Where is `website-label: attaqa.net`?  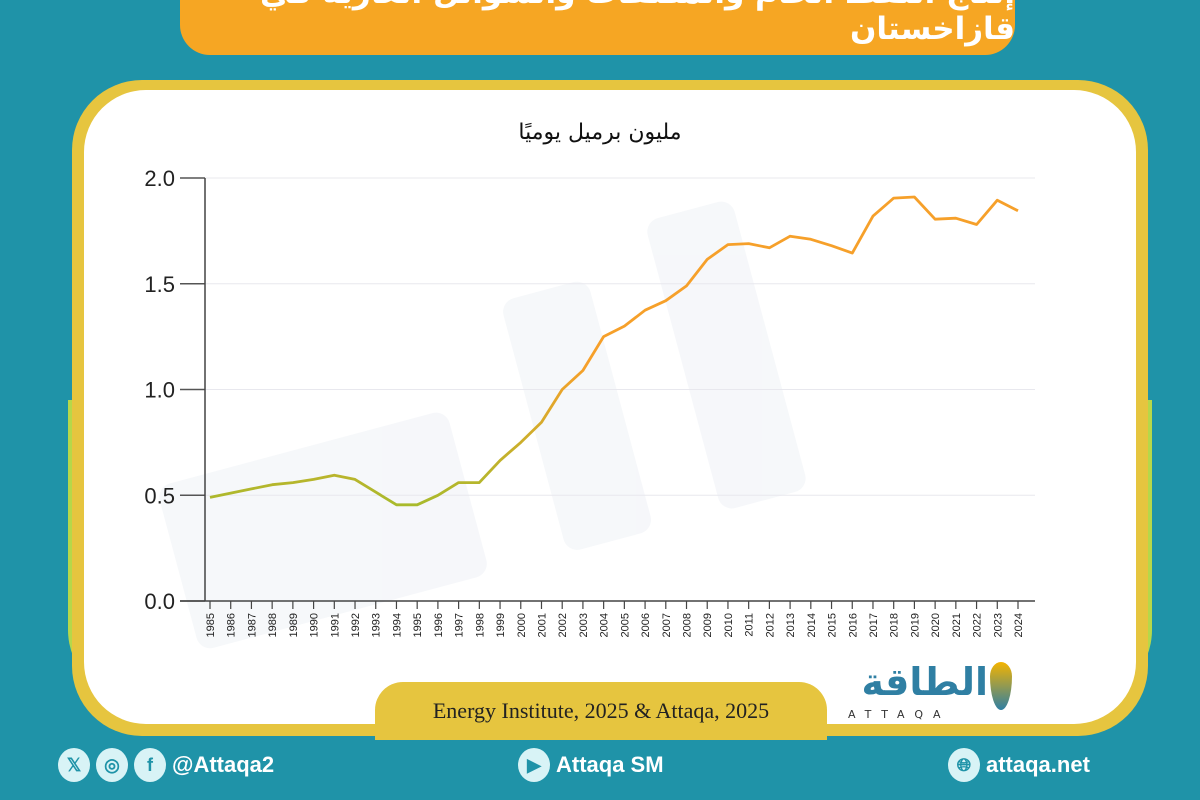
website-label: attaqa.net is located at coordinates (1038, 764).